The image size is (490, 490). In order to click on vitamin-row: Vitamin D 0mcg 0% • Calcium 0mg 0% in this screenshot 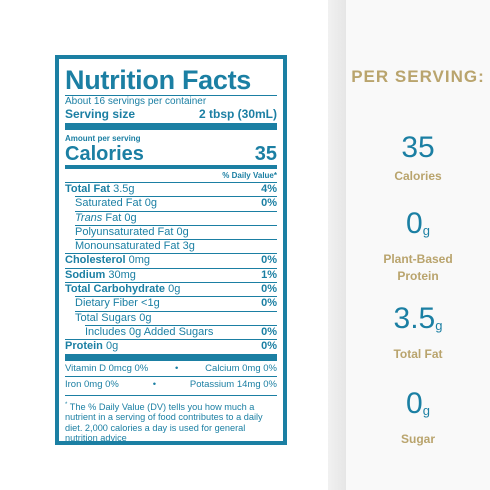, I will do `click(171, 368)`.